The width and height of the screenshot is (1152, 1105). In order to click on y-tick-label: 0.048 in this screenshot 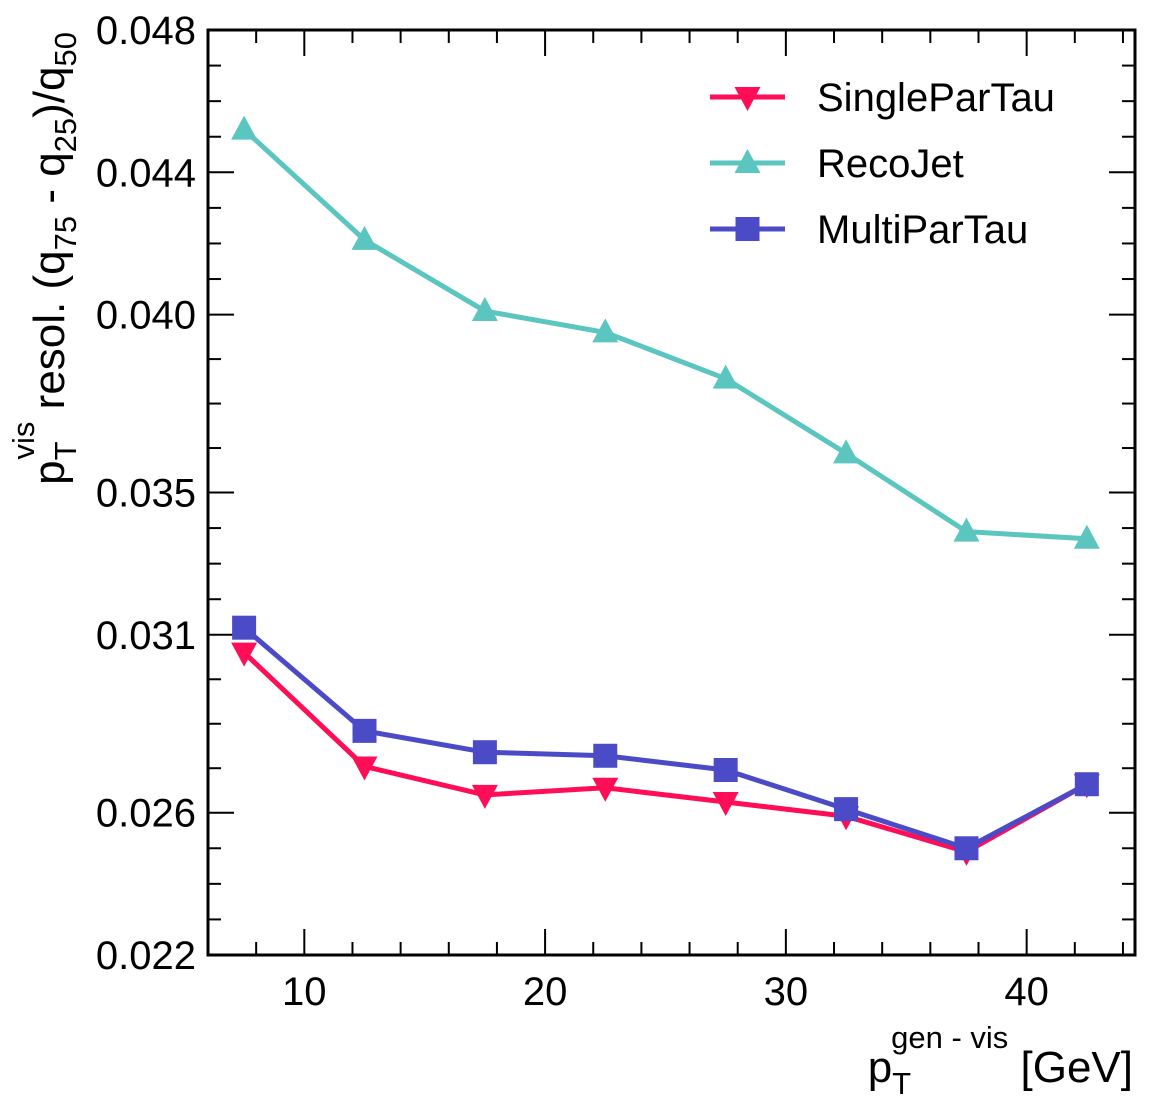, I will do `click(146, 31)`.